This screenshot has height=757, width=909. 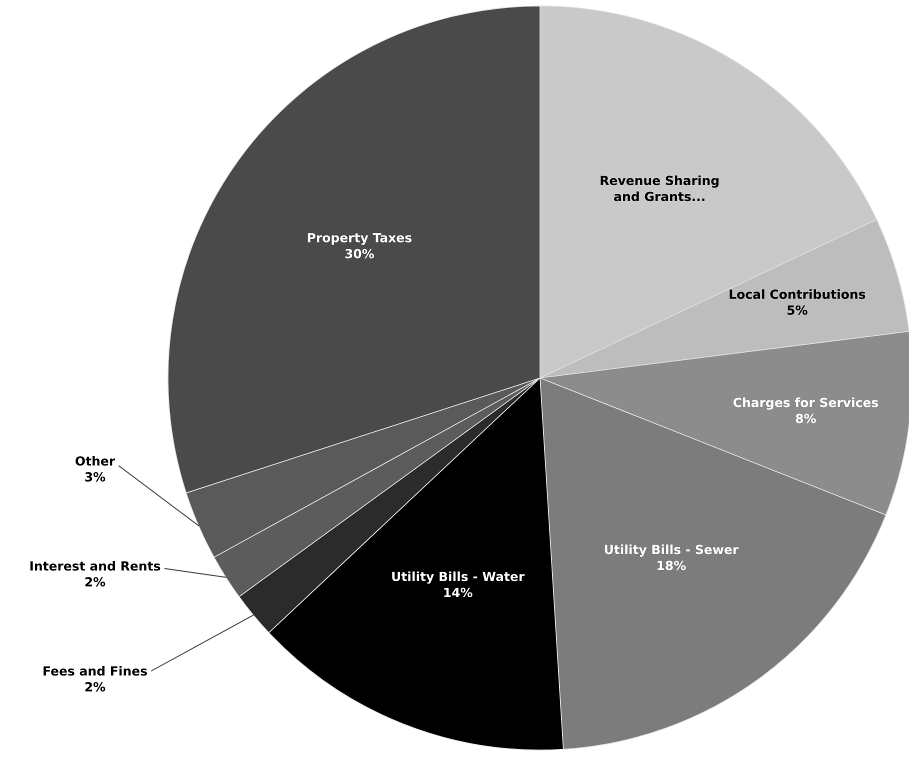 I want to click on slice-label: Charges for Services, so click(x=805, y=404).